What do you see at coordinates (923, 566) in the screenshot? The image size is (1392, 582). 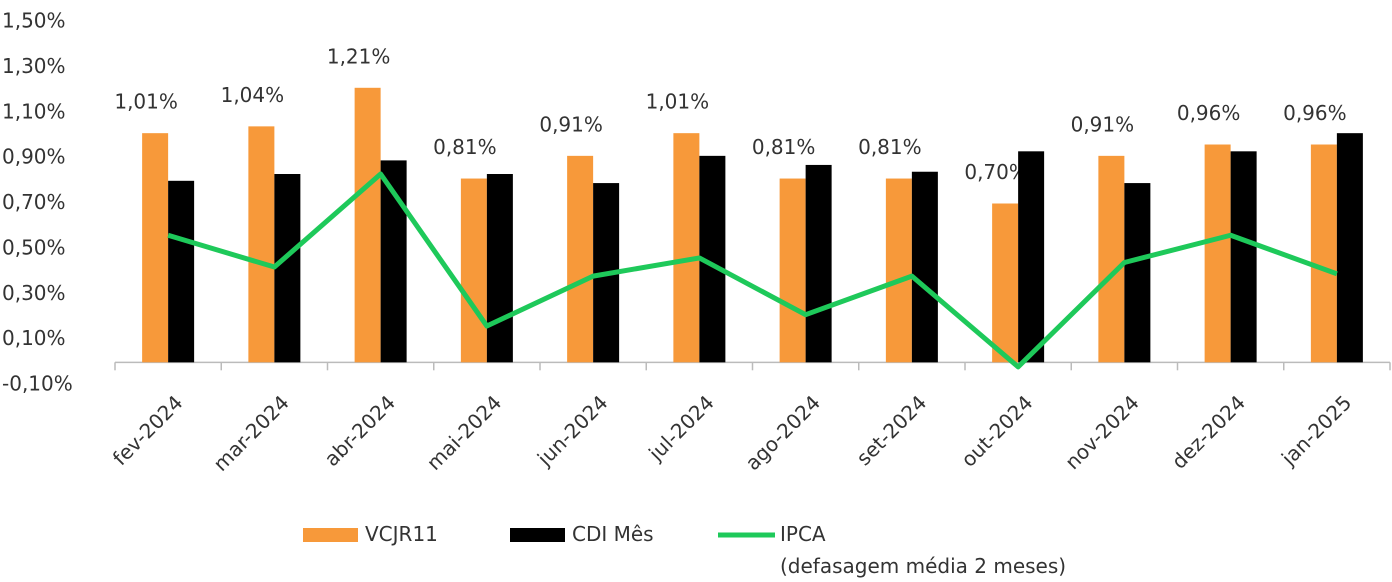 I see `legend-line: (defasagem média 2 meses)` at bounding box center [923, 566].